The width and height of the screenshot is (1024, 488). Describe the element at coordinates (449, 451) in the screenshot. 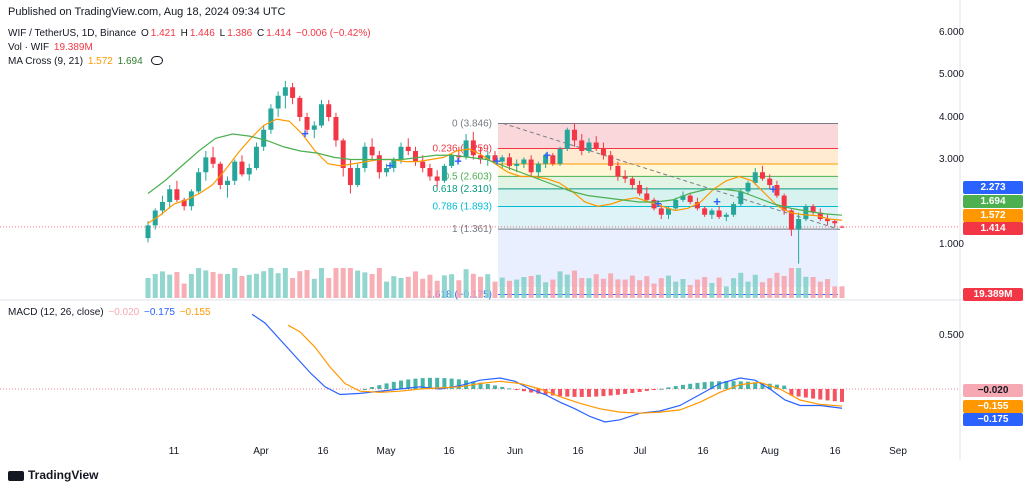

I see `time-label: 16` at that location.